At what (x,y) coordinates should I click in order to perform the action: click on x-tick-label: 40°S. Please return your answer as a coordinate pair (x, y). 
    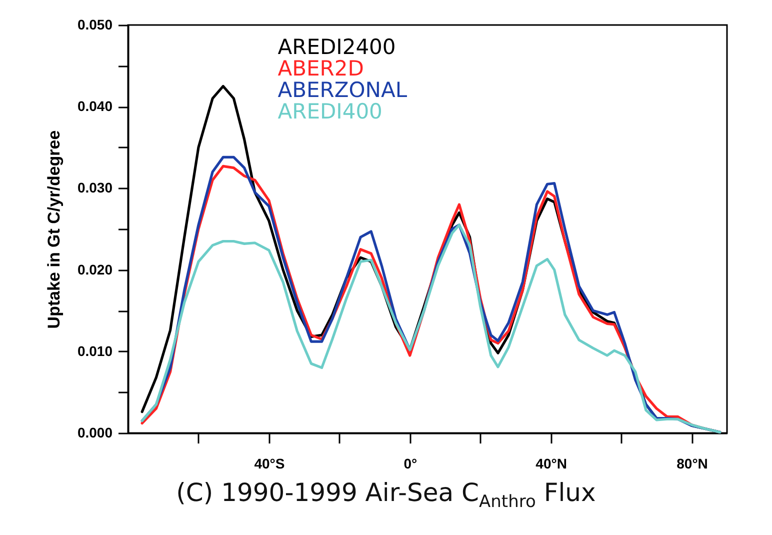
    Looking at the image, I should click on (269, 464).